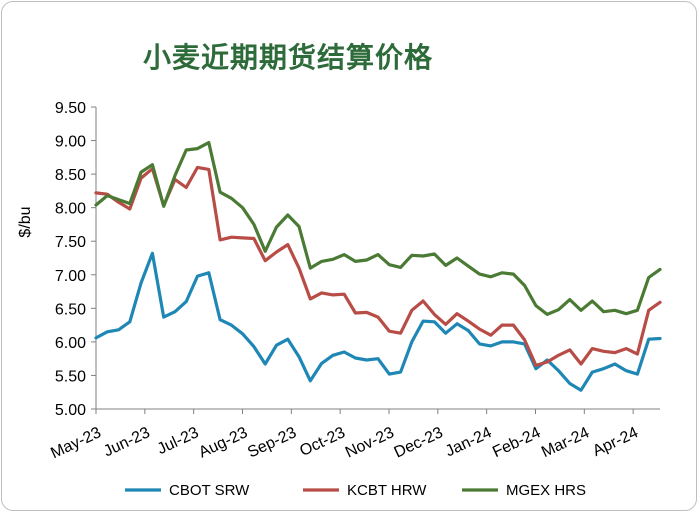 The image size is (700, 514). I want to click on y-tick-label: 5.50, so click(70, 376).